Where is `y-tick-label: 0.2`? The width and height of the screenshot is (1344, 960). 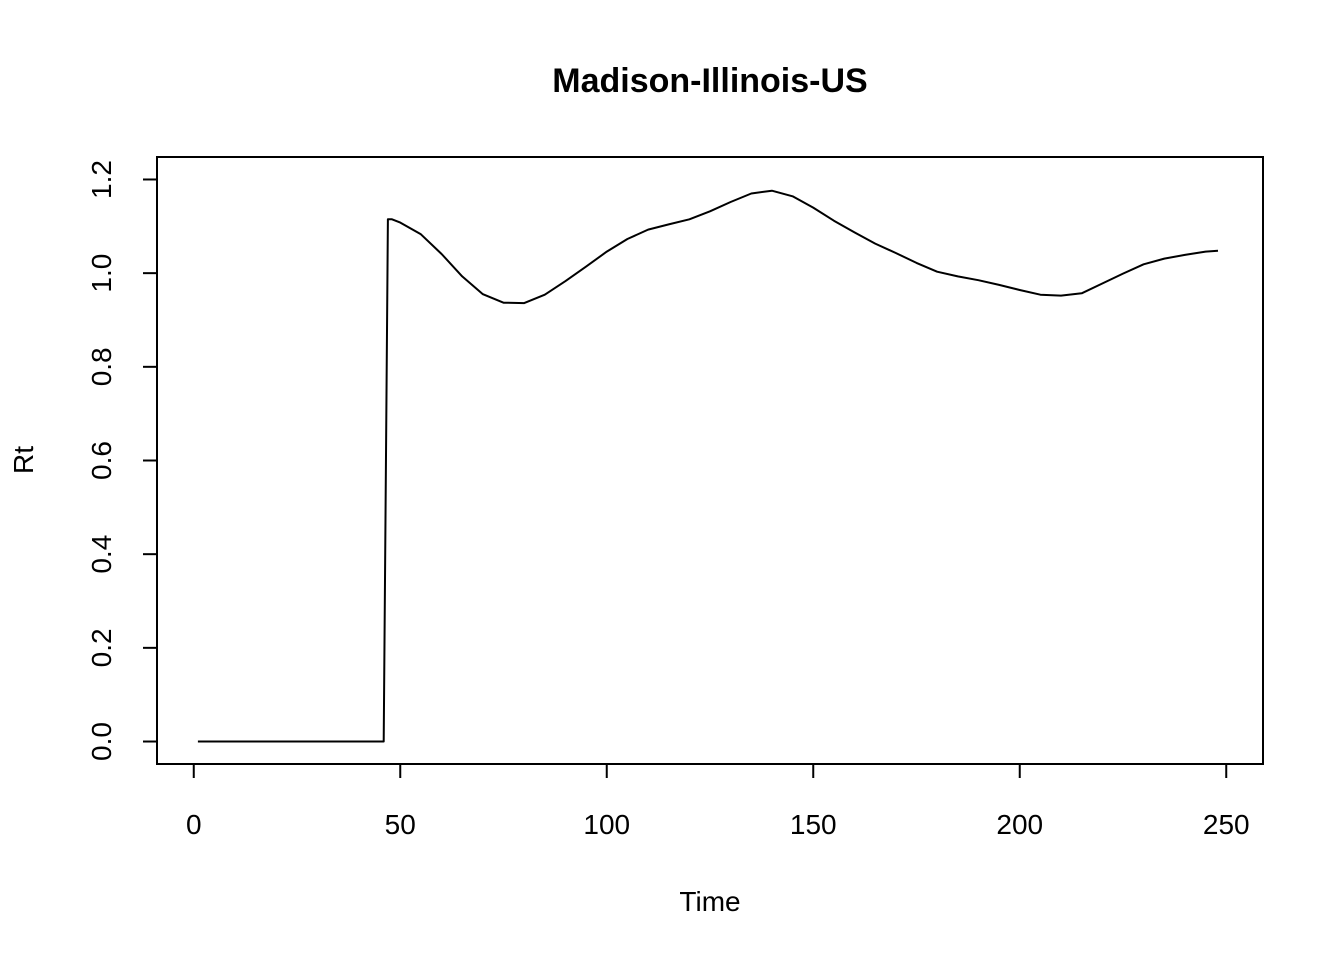 y-tick-label: 0.2 is located at coordinates (101, 647).